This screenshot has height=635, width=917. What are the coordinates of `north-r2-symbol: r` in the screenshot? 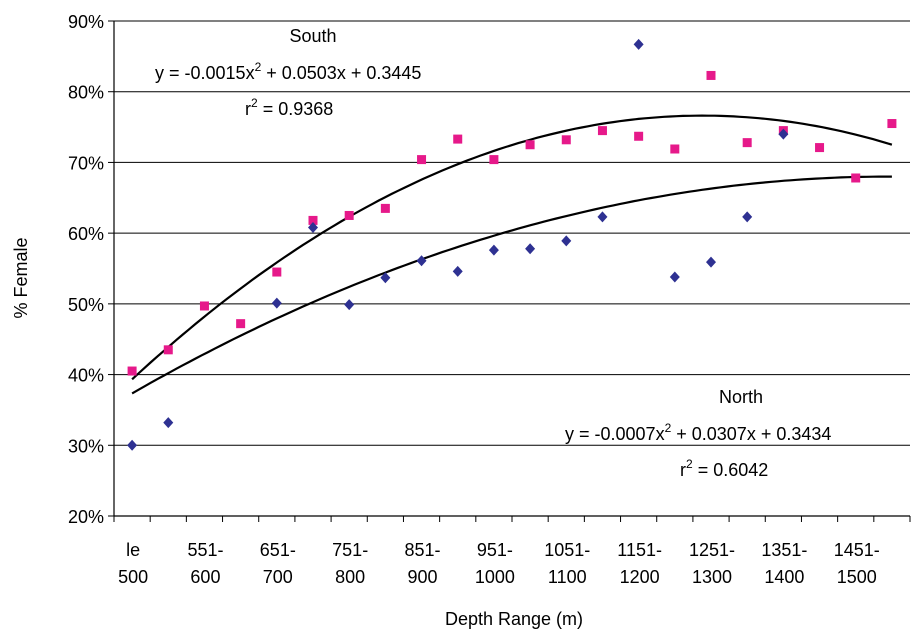 It's located at (683, 470).